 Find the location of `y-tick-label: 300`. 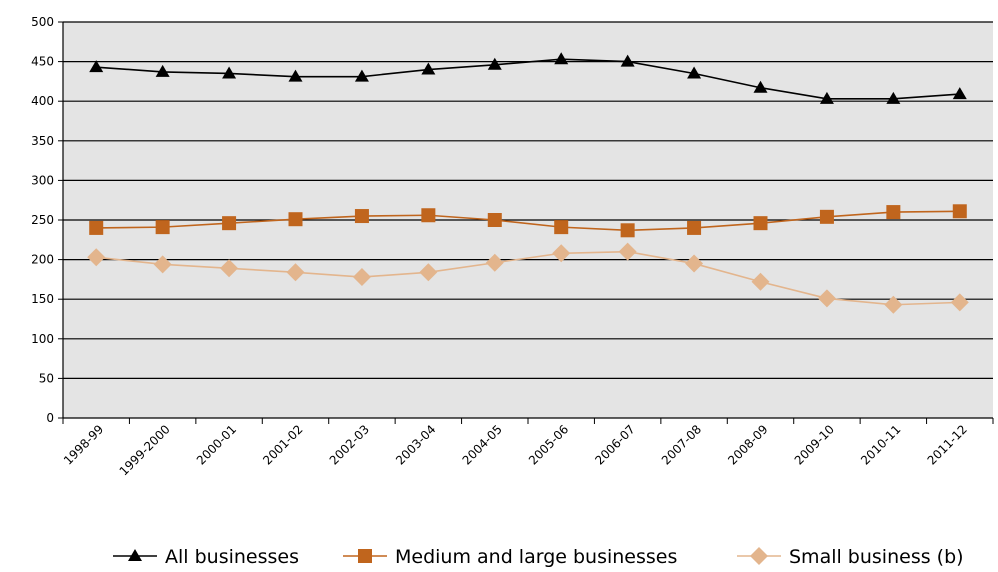

y-tick-label: 300 is located at coordinates (42, 180).